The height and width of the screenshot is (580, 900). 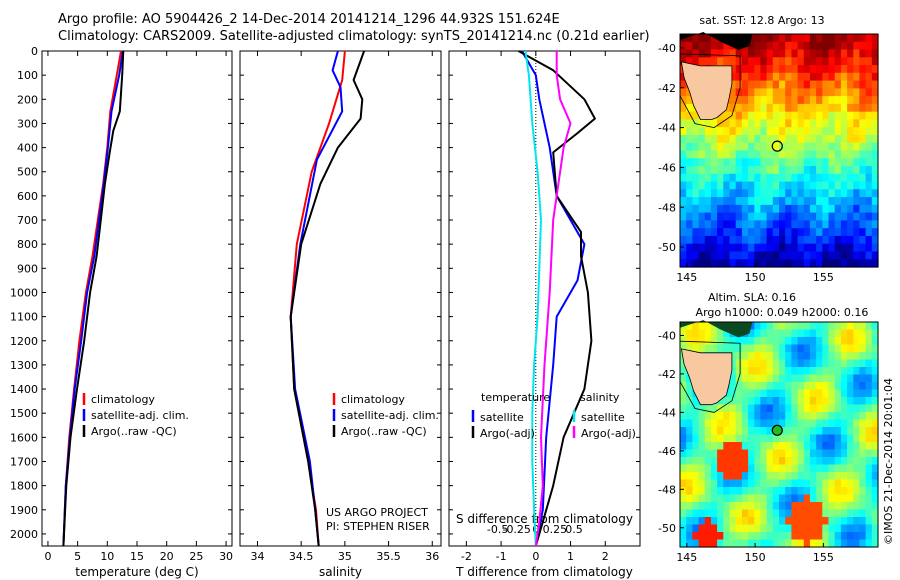 What do you see at coordinates (686, 277) in the screenshot?
I see `map-x-tick-label: 145` at bounding box center [686, 277].